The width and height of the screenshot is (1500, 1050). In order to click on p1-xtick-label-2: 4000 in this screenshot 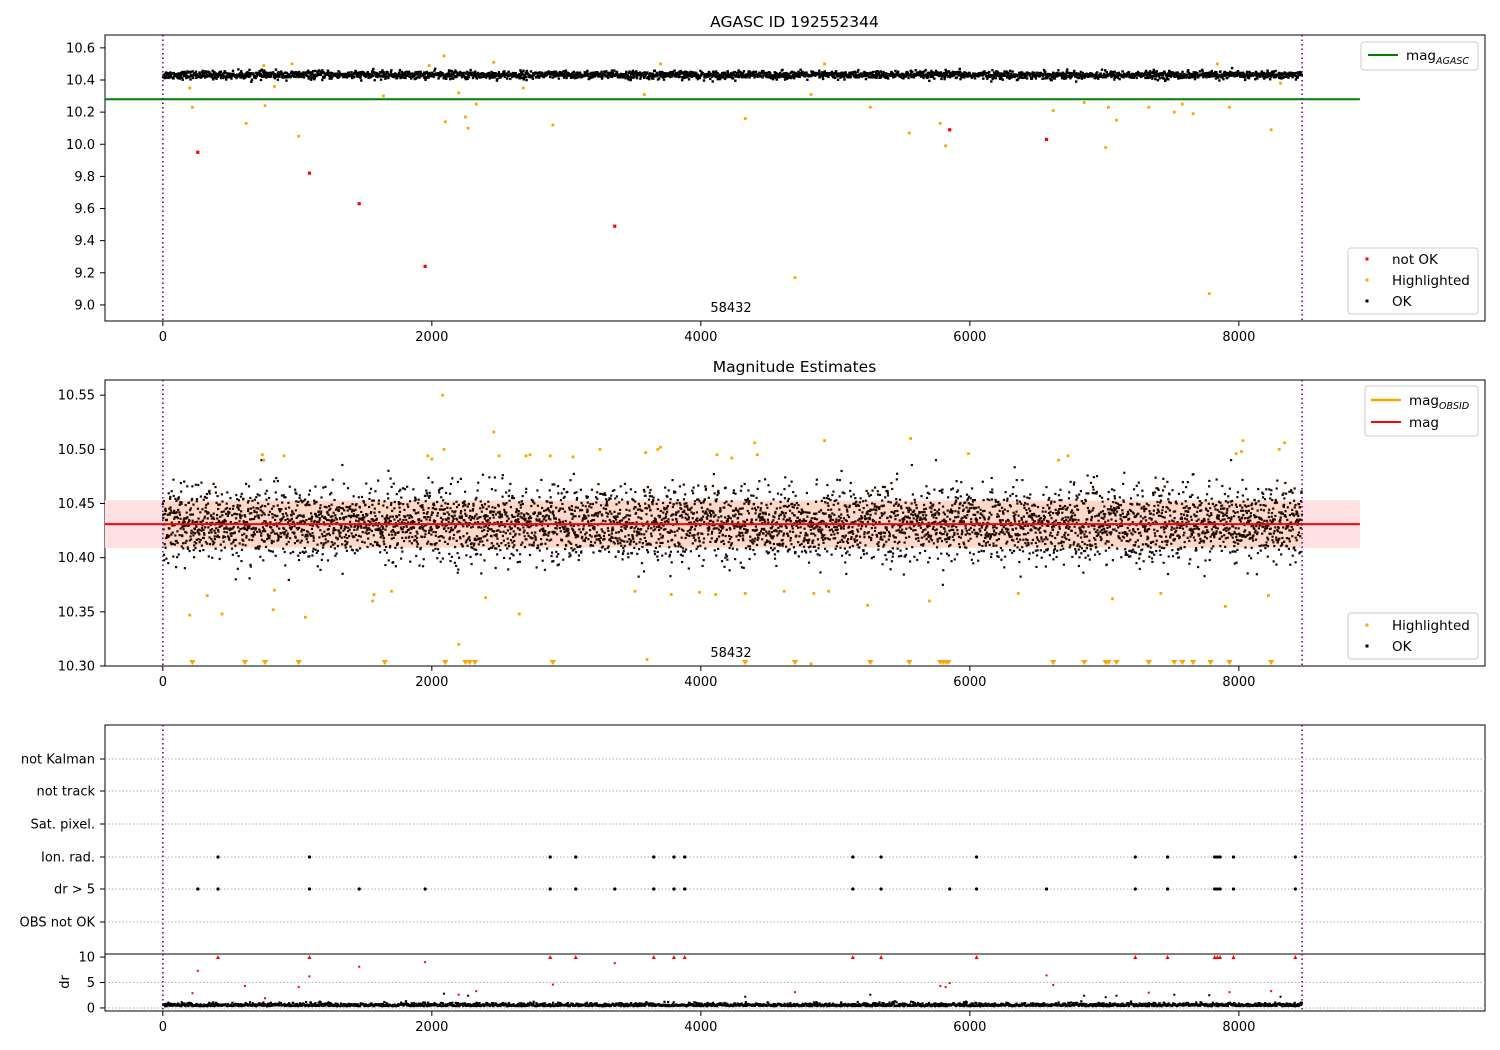, I will do `click(700, 337)`.